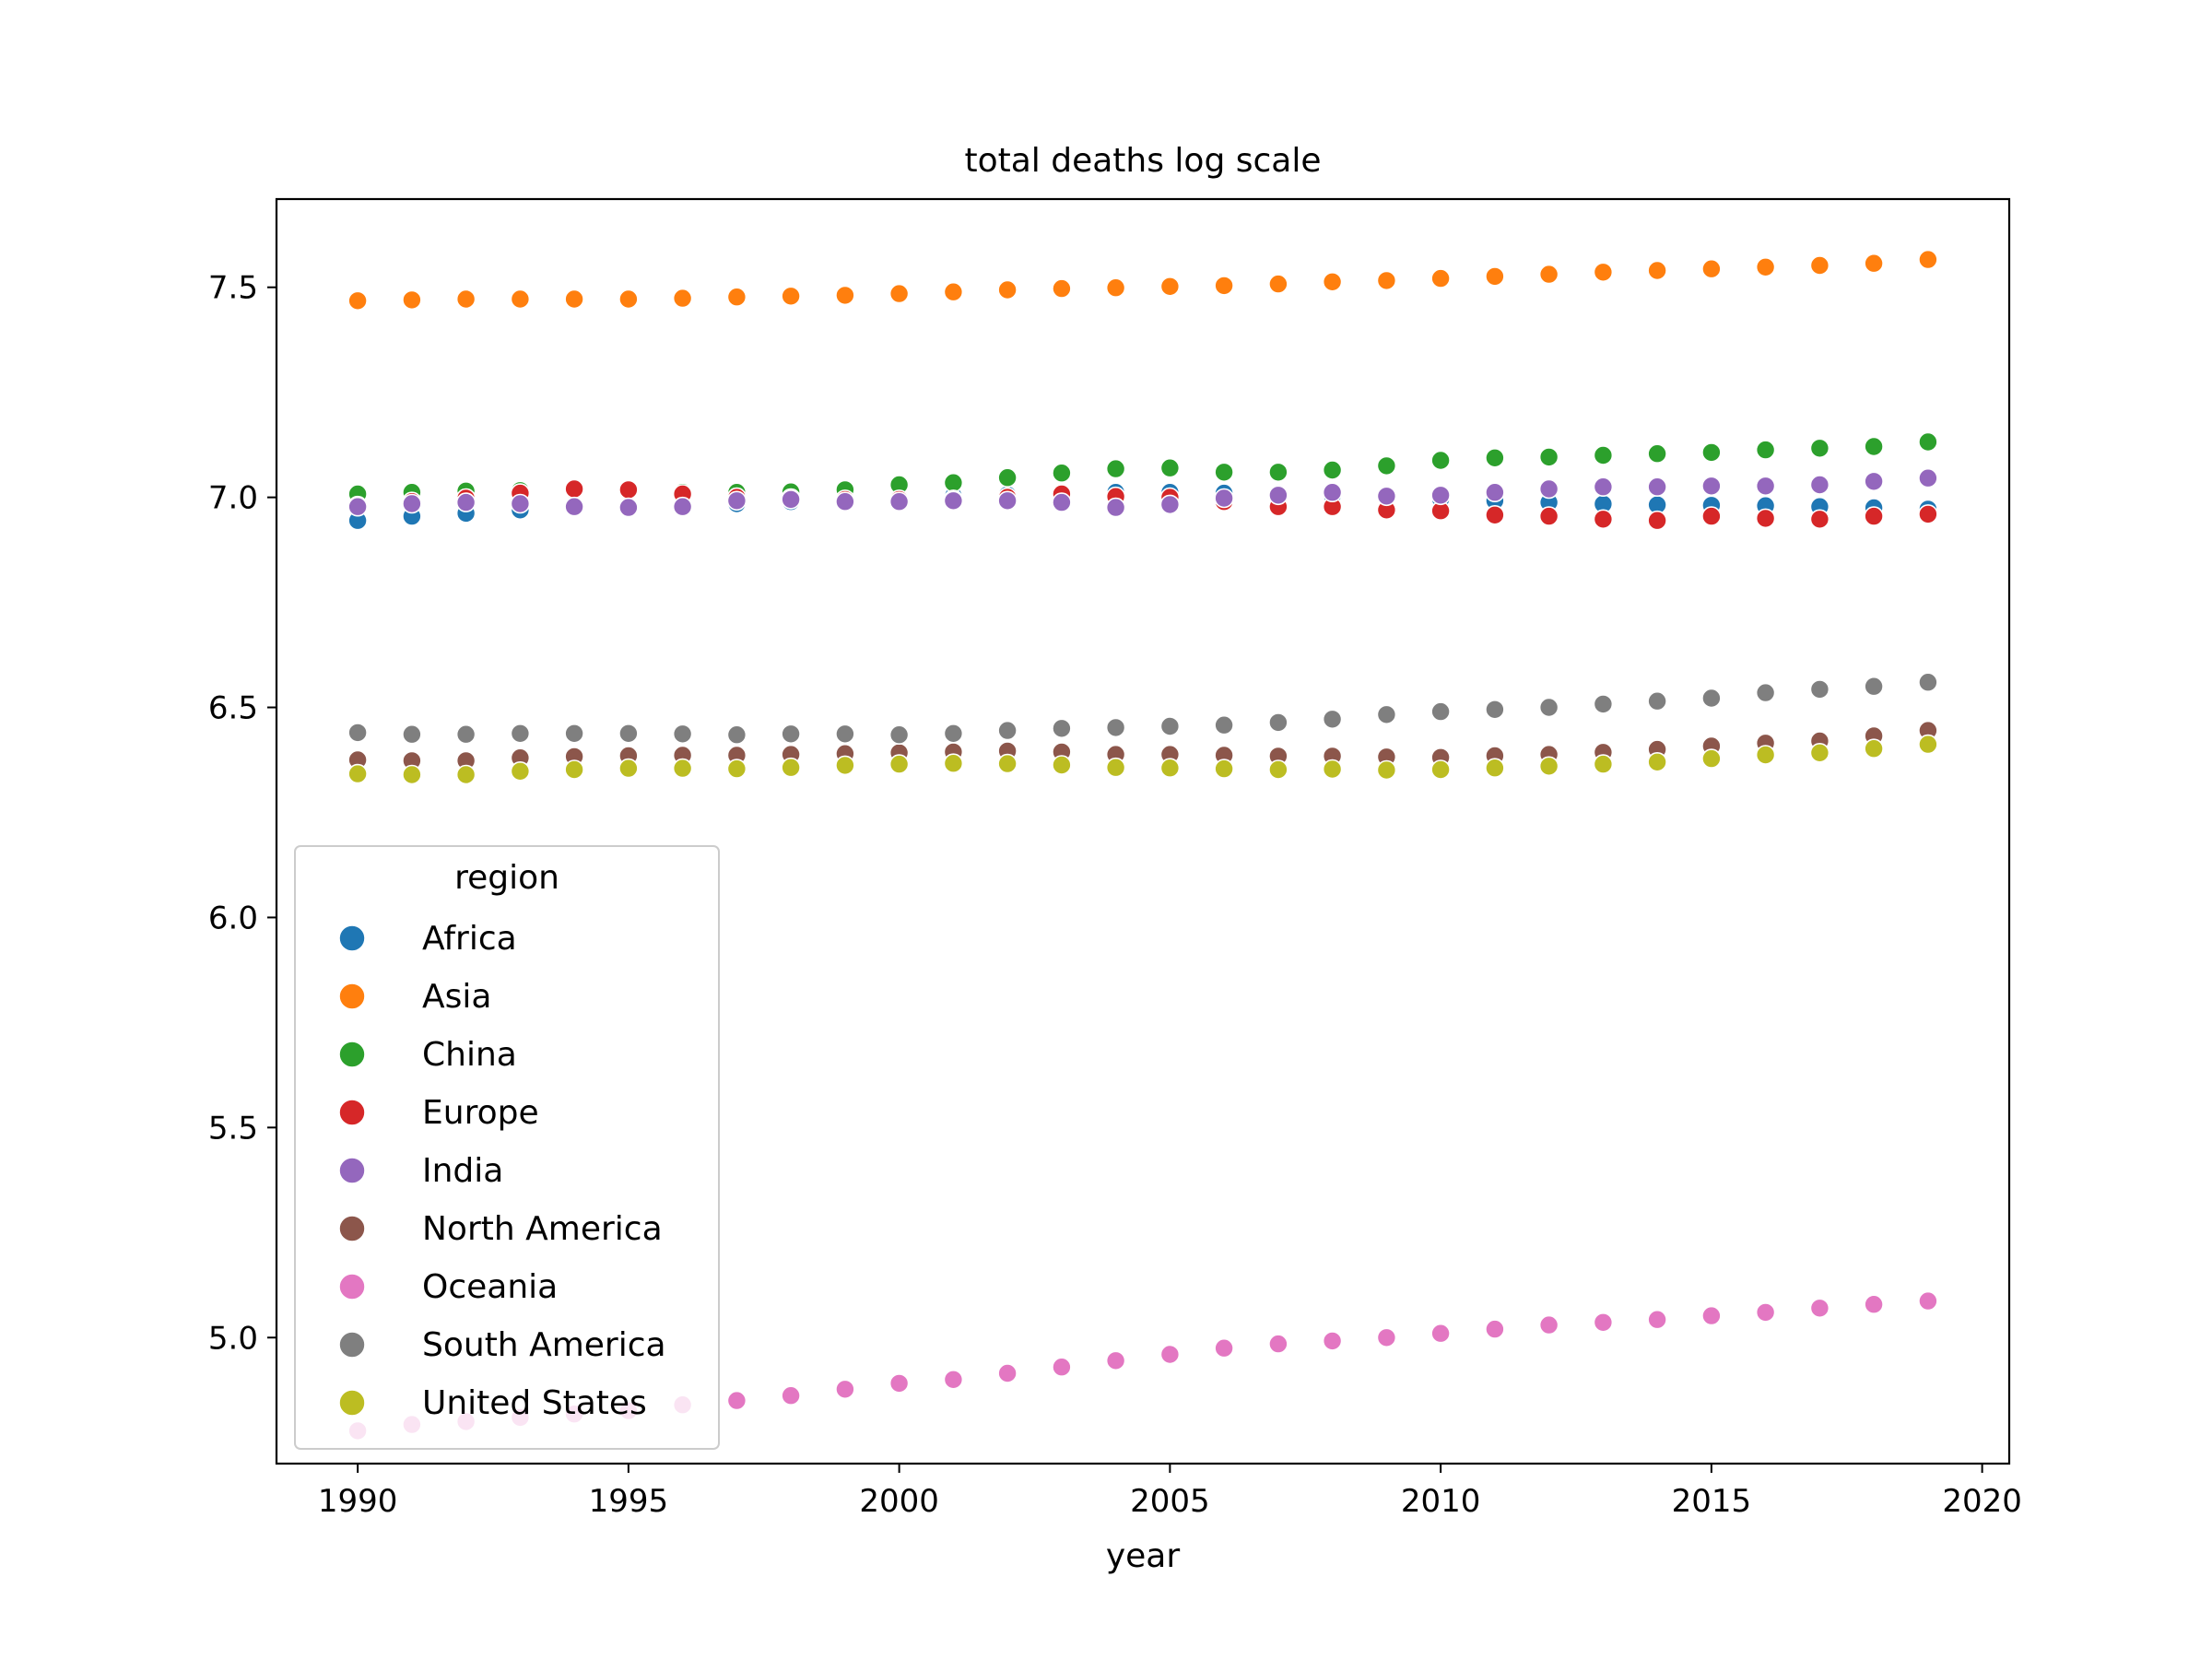 Image resolution: width=2212 pixels, height=1659 pixels. Describe the element at coordinates (1062, 1367) in the screenshot. I see `point-oceania-2003` at that location.